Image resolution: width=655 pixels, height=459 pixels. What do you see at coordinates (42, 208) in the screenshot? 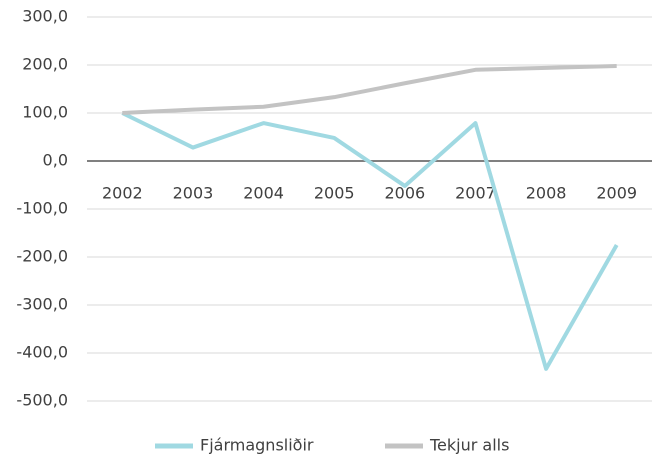
I see `y-tick-label: -100,0` at bounding box center [42, 208].